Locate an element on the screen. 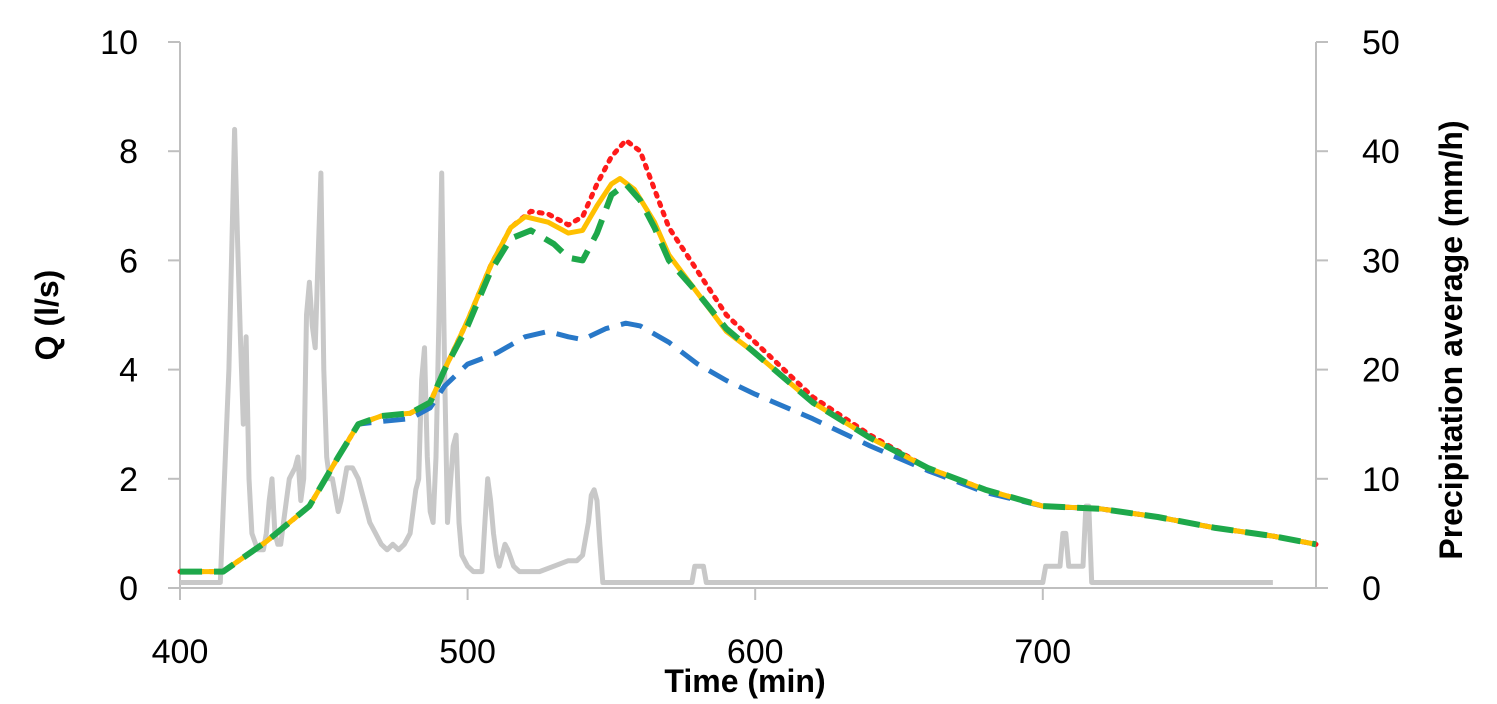 The width and height of the screenshot is (1497, 704). left-tick-label: 6 is located at coordinates (128, 261).